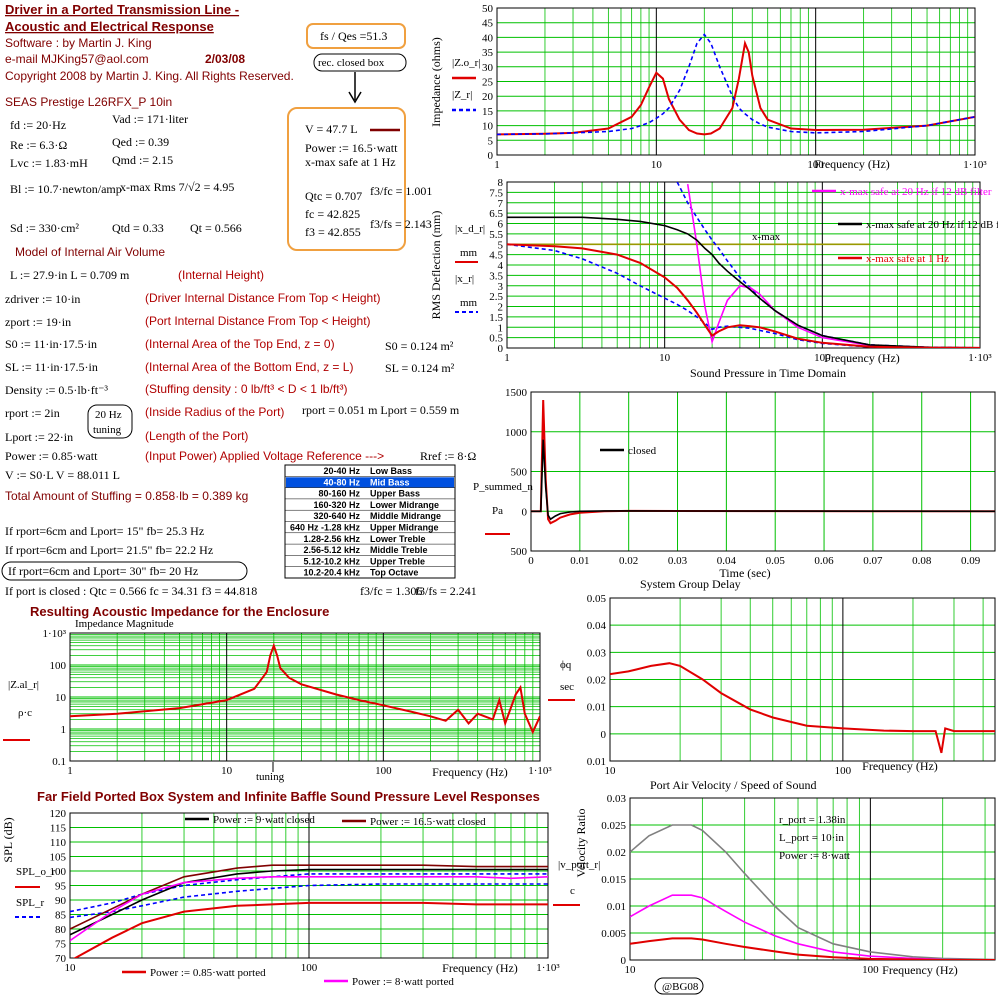  What do you see at coordinates (501, 266) in the screenshot?
I see `y-tick-label: 4` at bounding box center [501, 266].